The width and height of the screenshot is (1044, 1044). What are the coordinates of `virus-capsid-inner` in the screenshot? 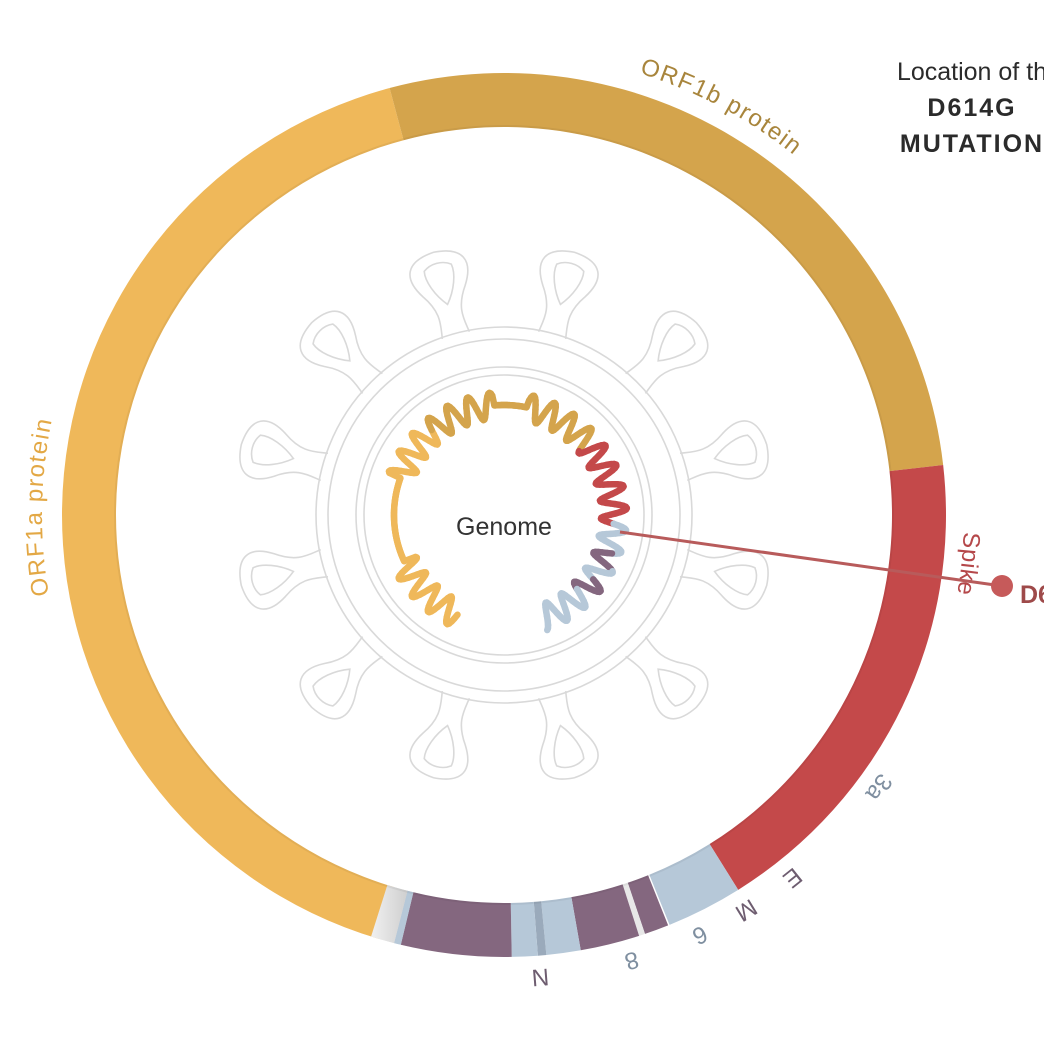 It's located at (504, 515).